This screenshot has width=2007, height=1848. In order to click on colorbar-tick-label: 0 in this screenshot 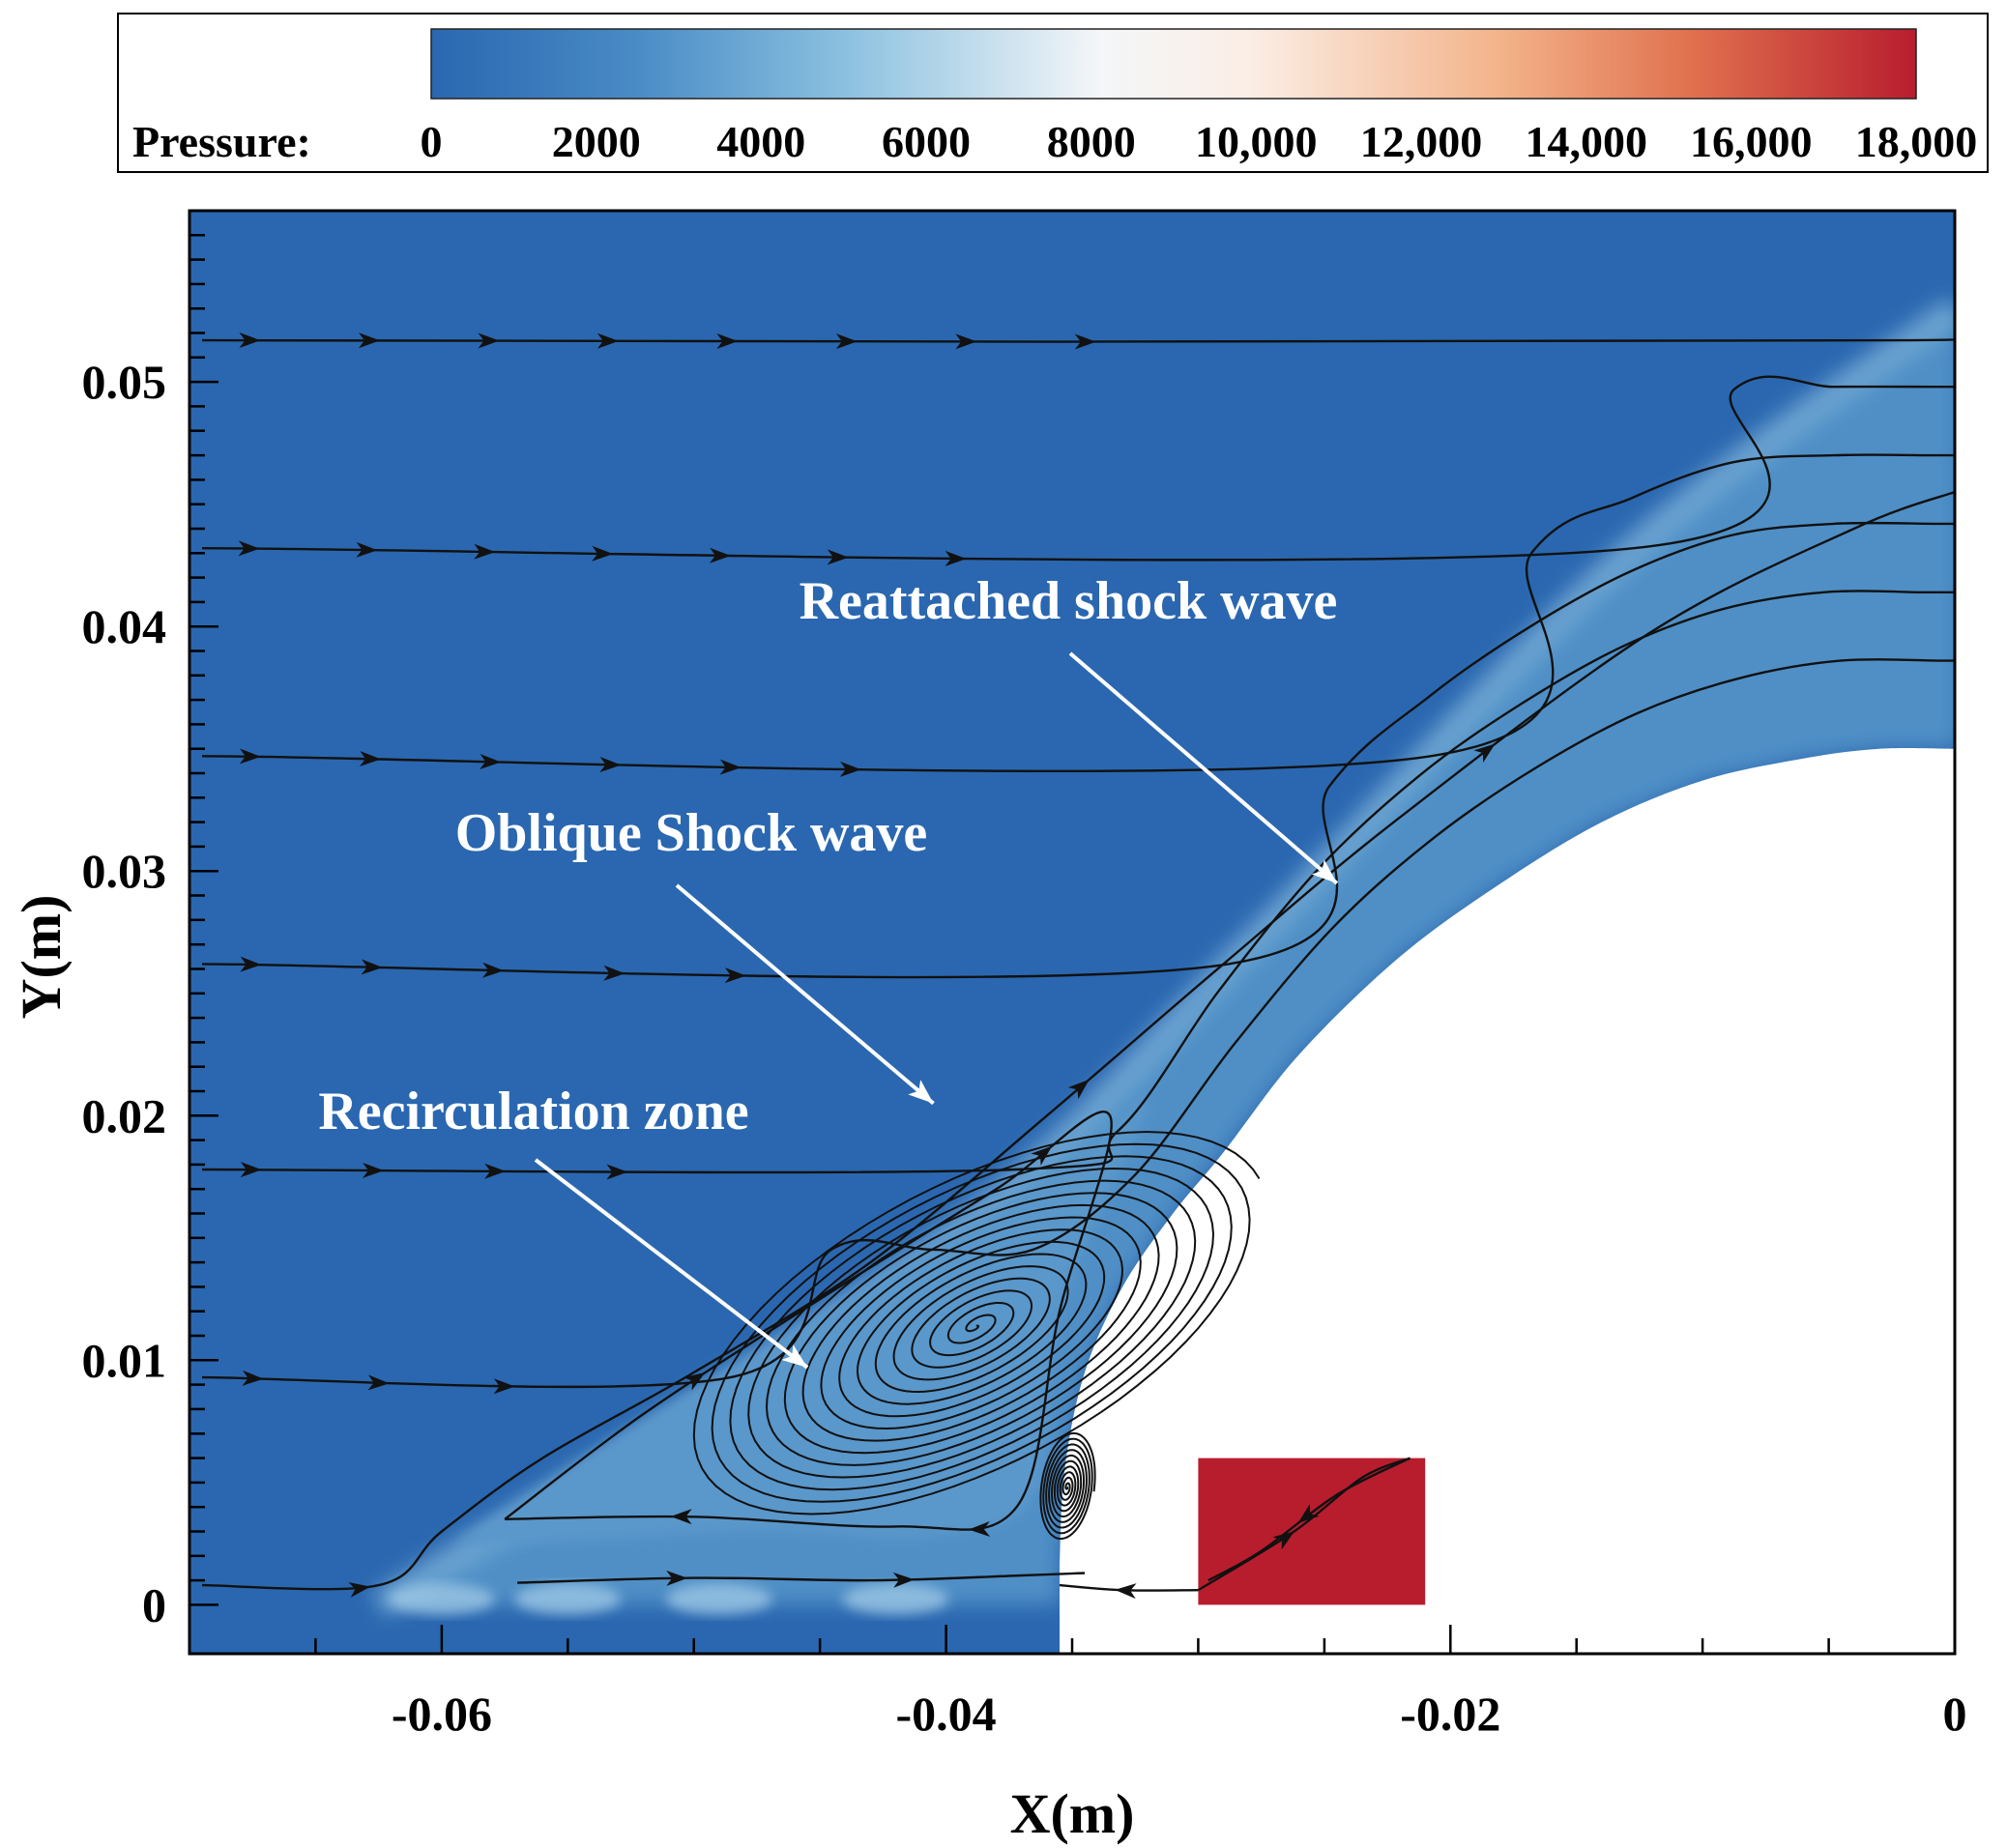, I will do `click(432, 141)`.